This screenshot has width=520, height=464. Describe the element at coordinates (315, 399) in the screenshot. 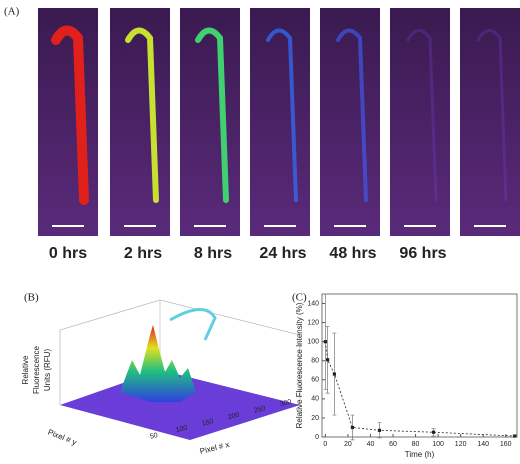

I see `y-tick-label: 40` at that location.